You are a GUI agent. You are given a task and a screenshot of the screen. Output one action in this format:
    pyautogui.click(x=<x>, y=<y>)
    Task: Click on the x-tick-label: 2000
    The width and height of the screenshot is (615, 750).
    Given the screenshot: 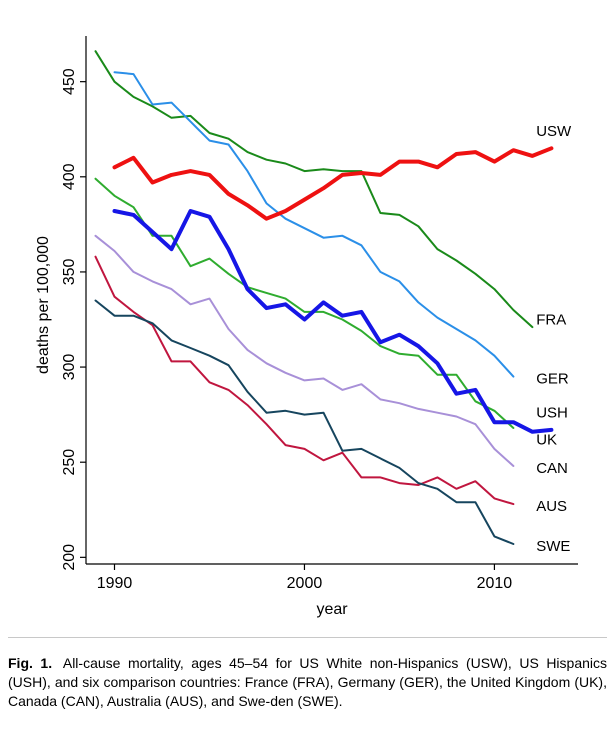 What is the action you would take?
    pyautogui.click(x=305, y=583)
    